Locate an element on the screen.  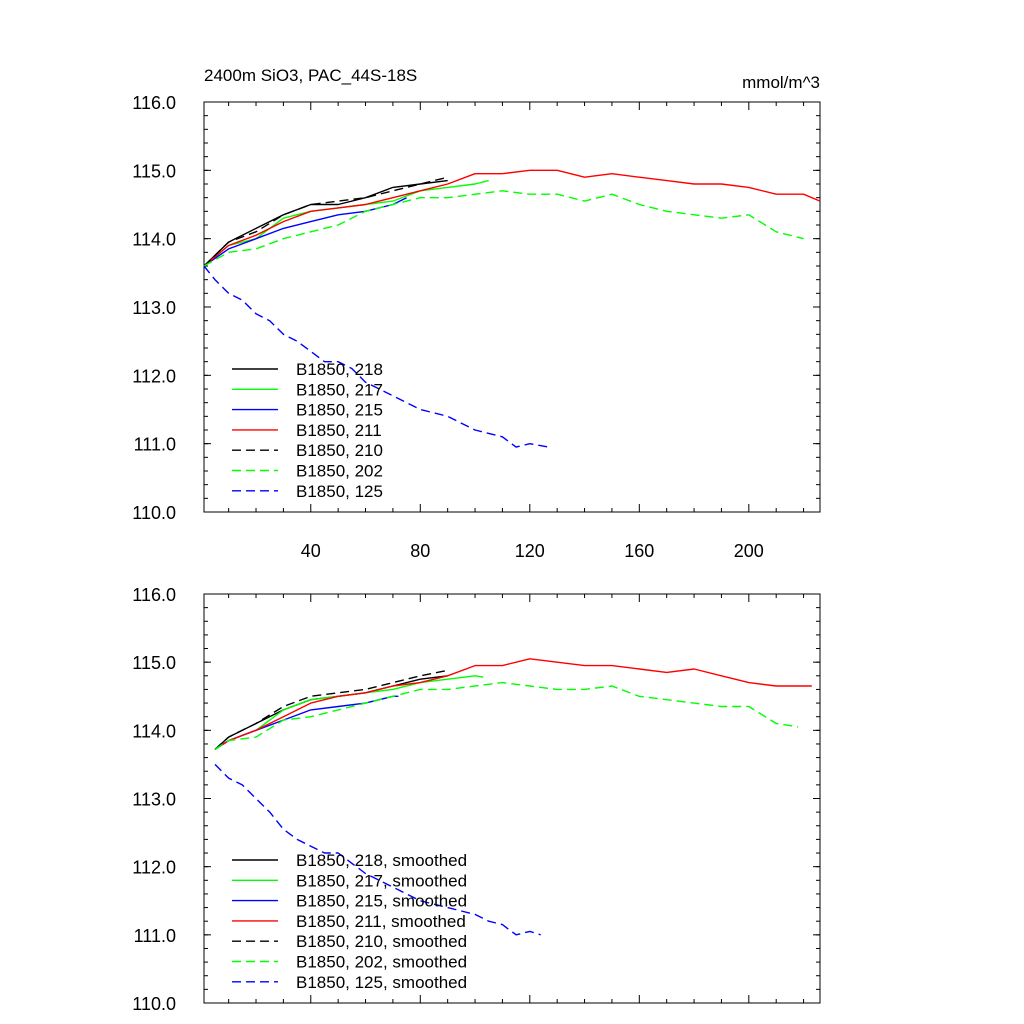
title-left: 2400m SiO3, PAC_44S-18S is located at coordinates (310, 75).